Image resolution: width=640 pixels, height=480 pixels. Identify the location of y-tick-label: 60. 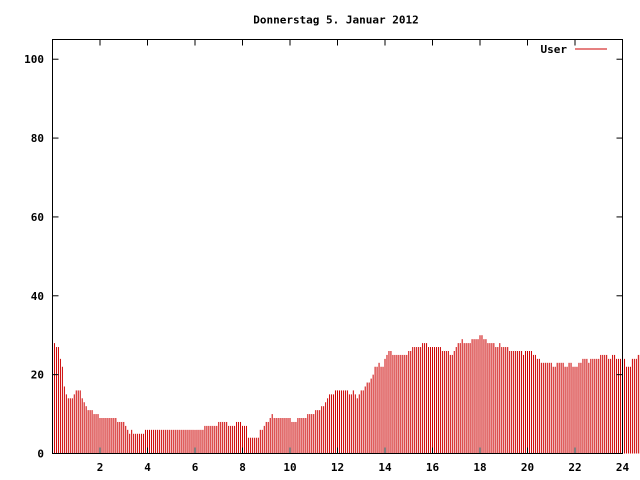
(37, 217).